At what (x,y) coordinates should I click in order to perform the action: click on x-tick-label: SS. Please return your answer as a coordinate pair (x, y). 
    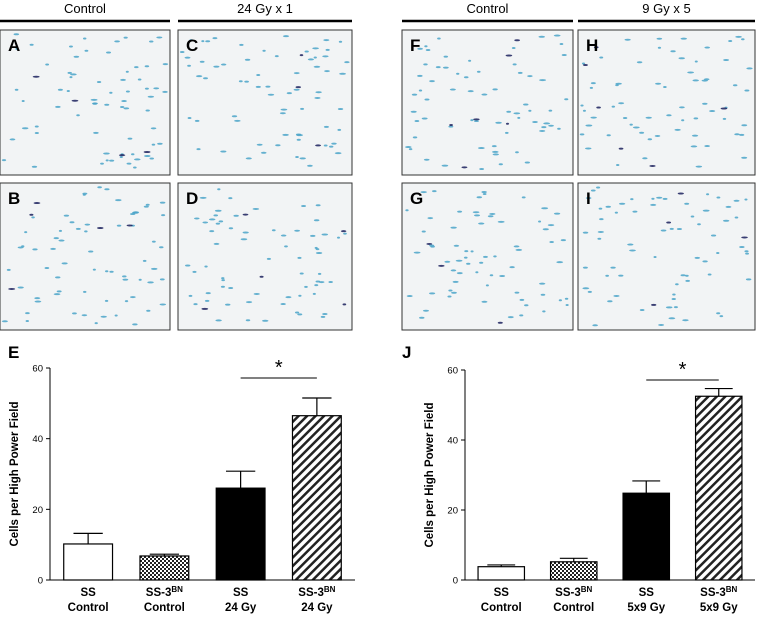
    Looking at the image, I should click on (647, 593).